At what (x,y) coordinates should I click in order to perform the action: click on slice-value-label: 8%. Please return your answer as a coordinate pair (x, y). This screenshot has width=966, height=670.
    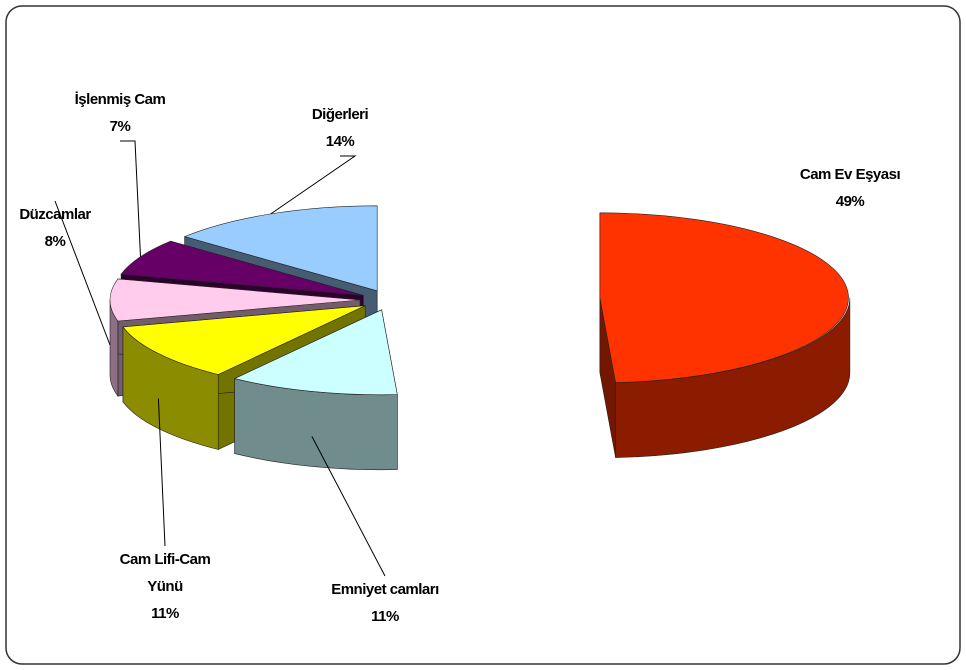
    Looking at the image, I should click on (55, 241).